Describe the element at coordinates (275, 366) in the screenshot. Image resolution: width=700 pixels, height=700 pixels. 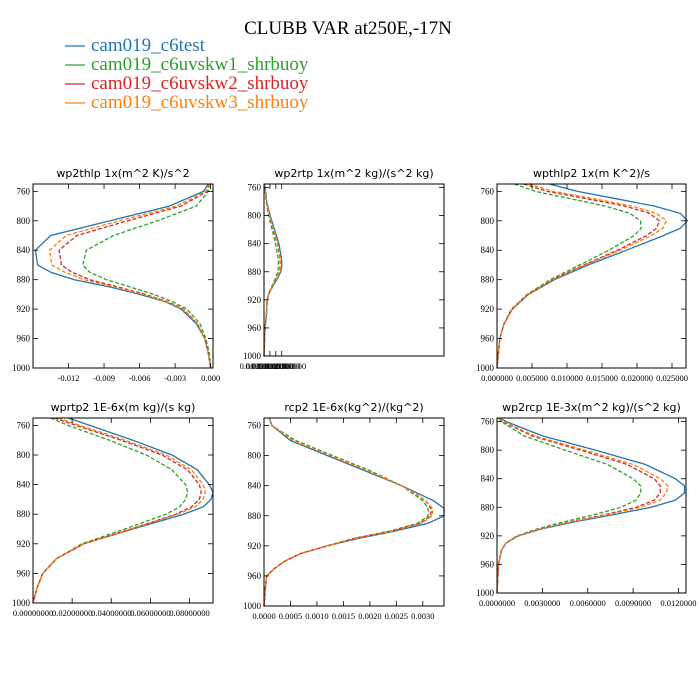
I see `x-tick-label: 0.0000200000` at that location.